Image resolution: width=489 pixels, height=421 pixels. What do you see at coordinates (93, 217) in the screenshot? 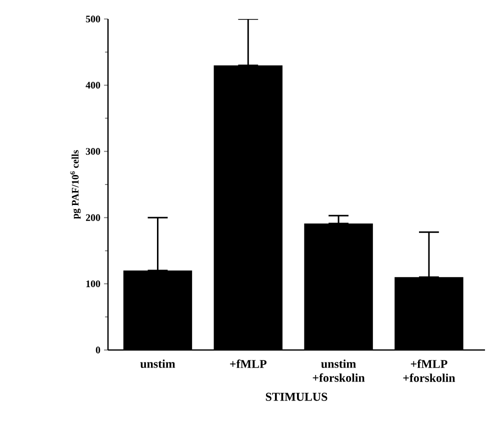
I see `y-tick-label: 200` at bounding box center [93, 217].